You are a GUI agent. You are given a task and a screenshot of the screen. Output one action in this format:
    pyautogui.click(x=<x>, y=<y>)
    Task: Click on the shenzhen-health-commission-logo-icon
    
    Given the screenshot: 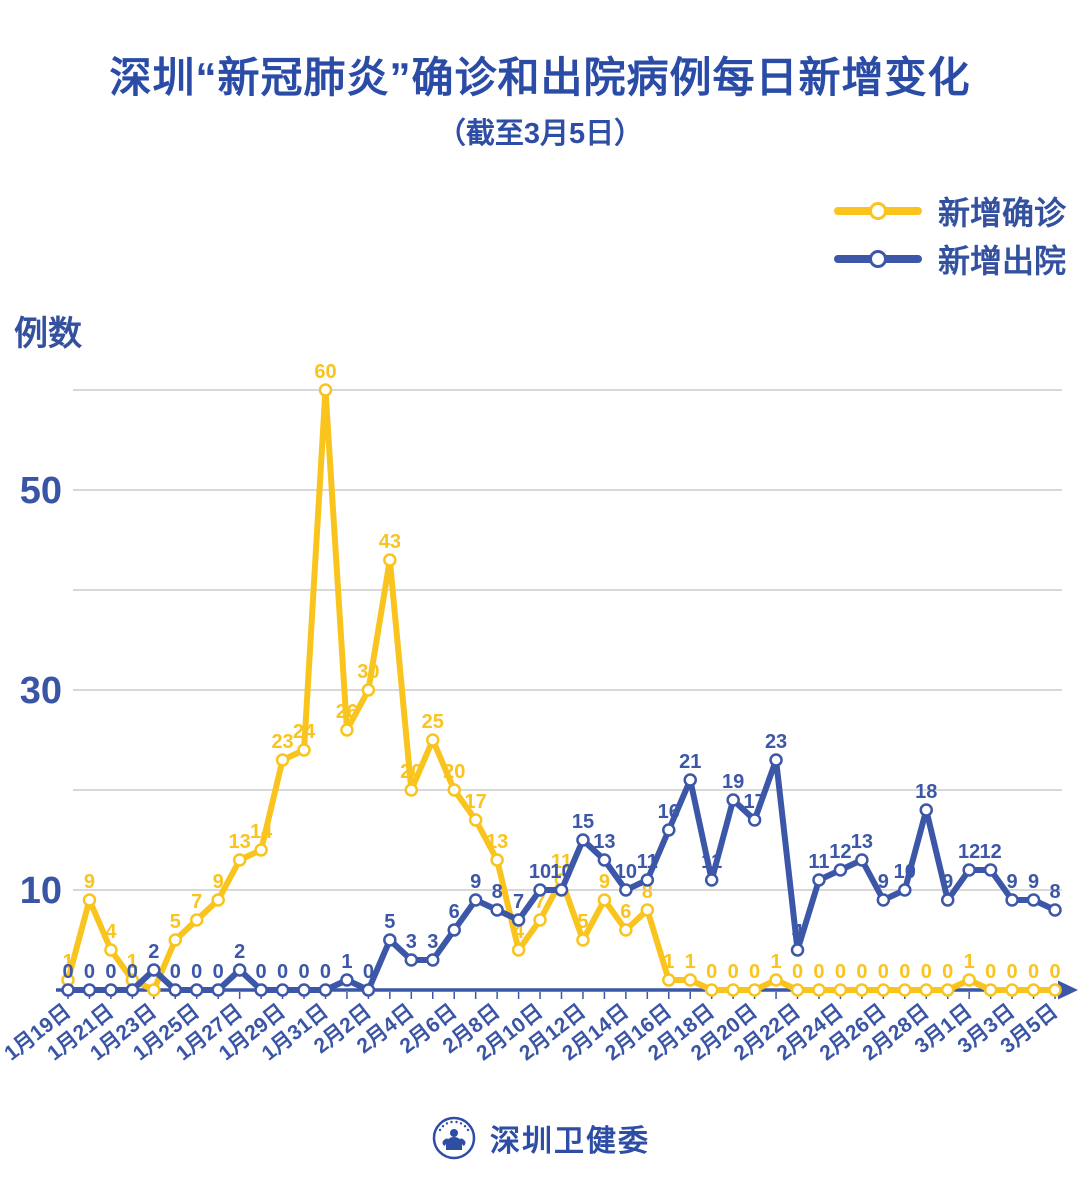 What is the action you would take?
    pyautogui.click(x=454, y=1138)
    